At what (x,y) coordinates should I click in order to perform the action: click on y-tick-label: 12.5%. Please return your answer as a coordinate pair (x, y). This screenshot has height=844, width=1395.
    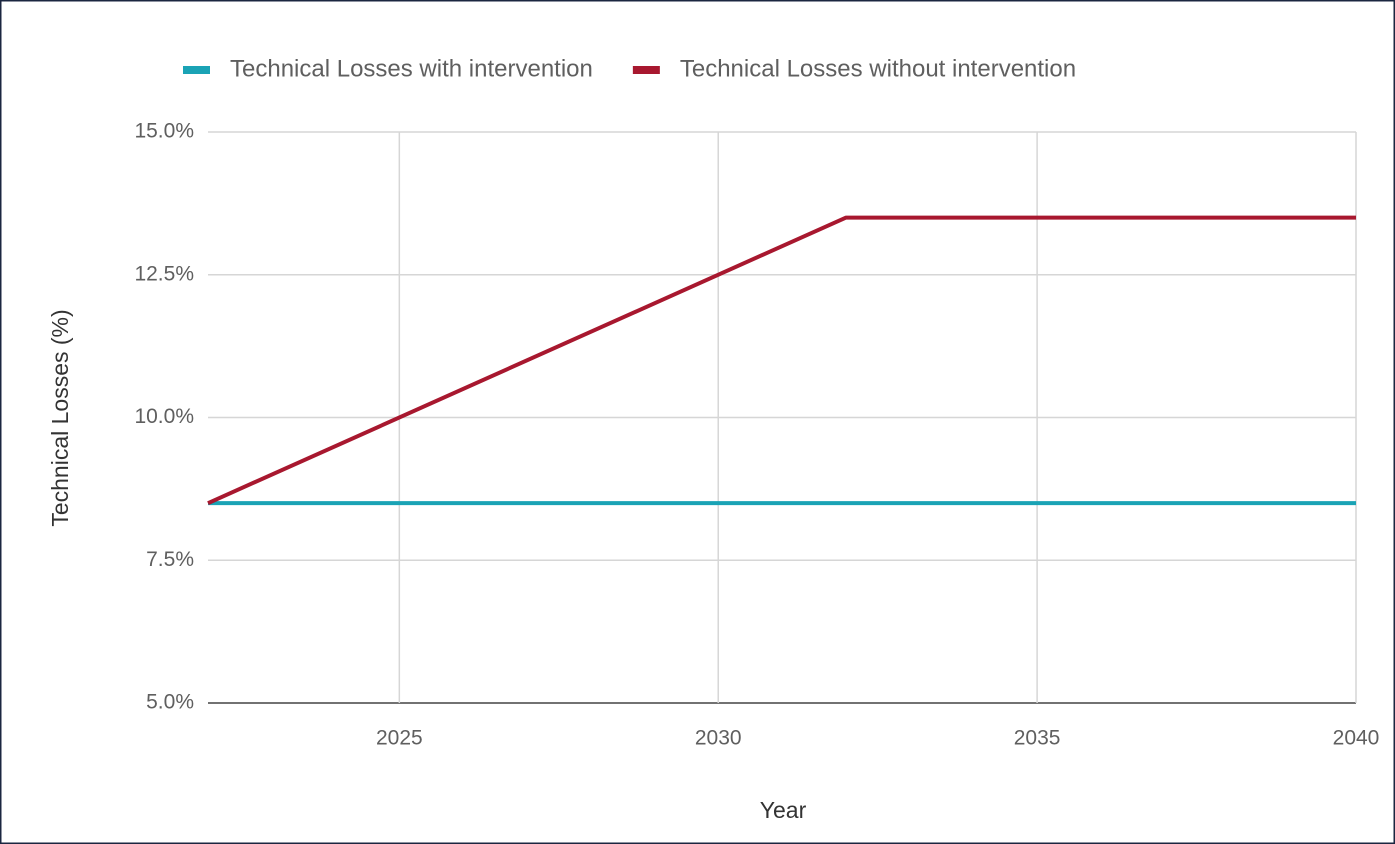
    Looking at the image, I should click on (164, 273).